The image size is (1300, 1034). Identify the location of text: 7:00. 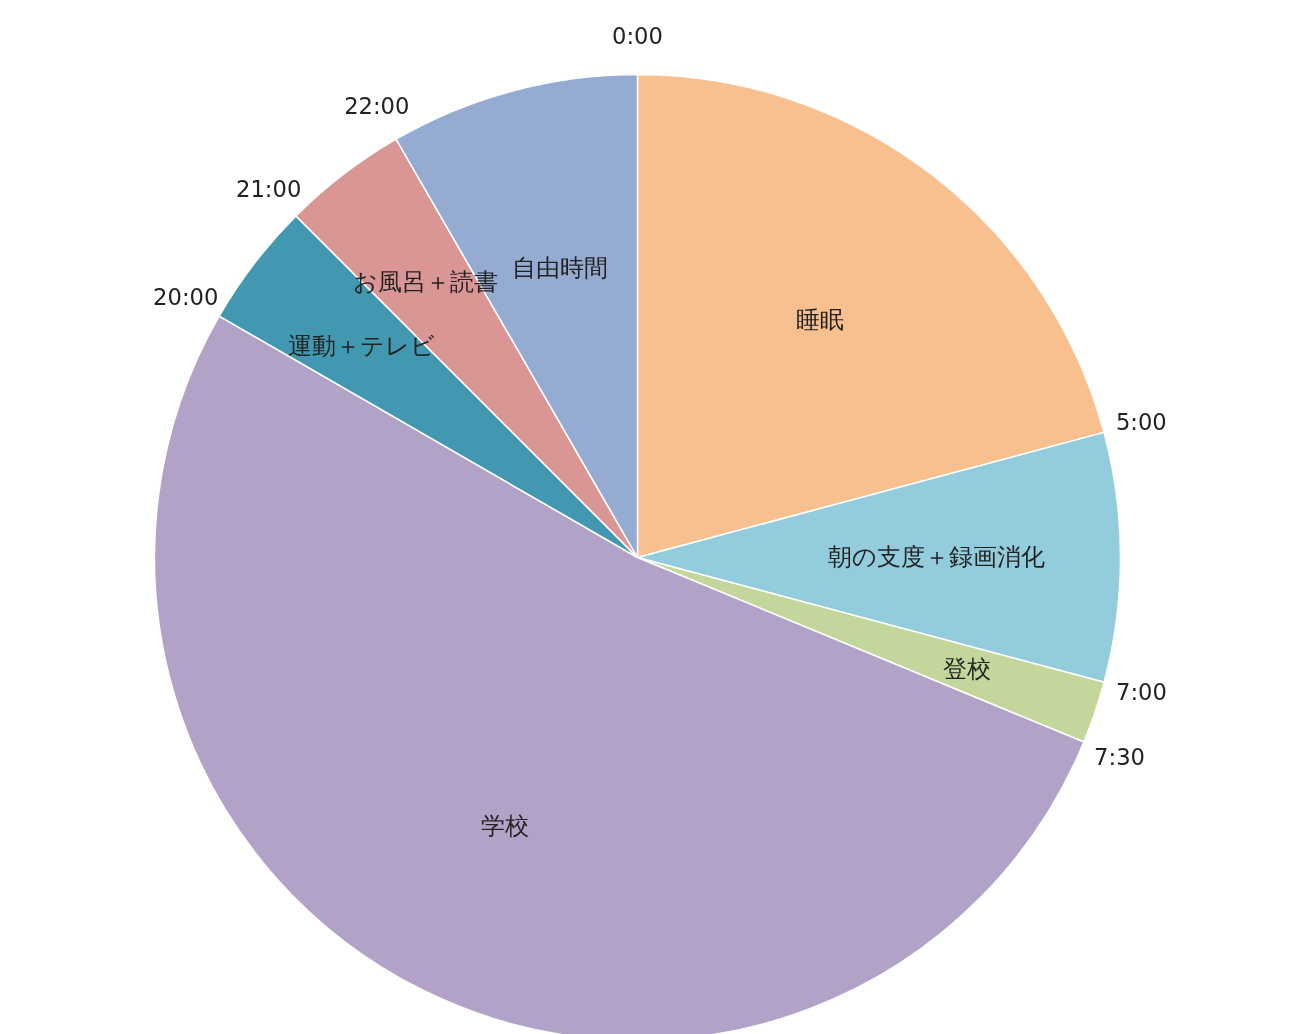
(1141, 692).